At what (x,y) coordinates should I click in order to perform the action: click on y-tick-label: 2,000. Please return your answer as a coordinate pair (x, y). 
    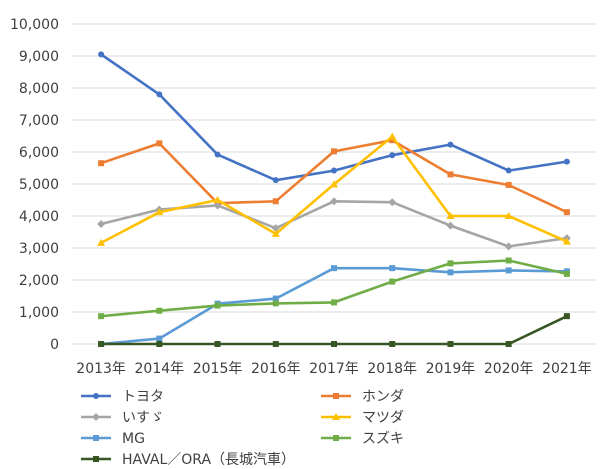
    Looking at the image, I should click on (39, 281).